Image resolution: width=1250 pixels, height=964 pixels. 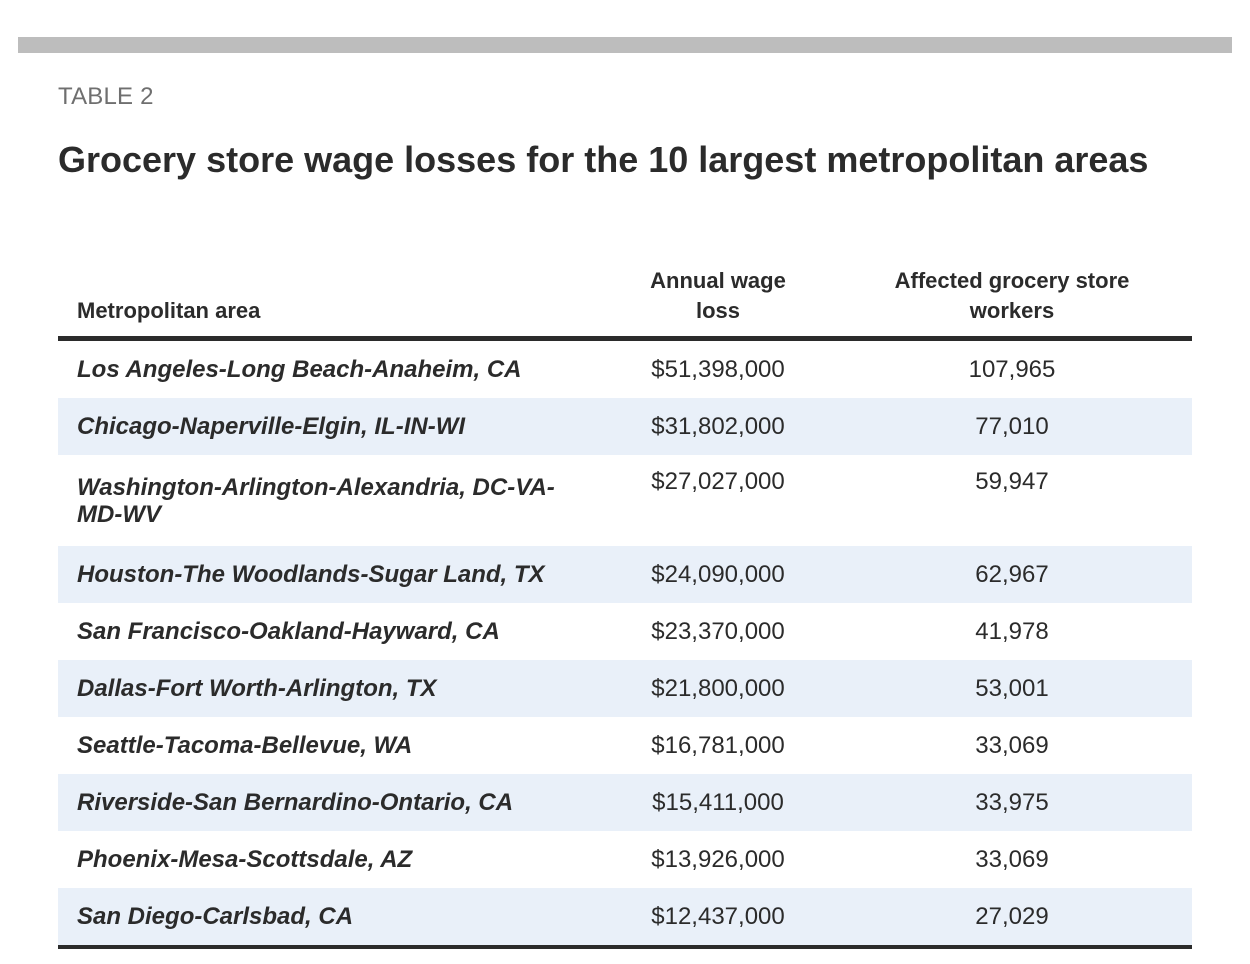 What do you see at coordinates (718, 280) in the screenshot?
I see `column-header-wage-loss-line1: Annual wage` at bounding box center [718, 280].